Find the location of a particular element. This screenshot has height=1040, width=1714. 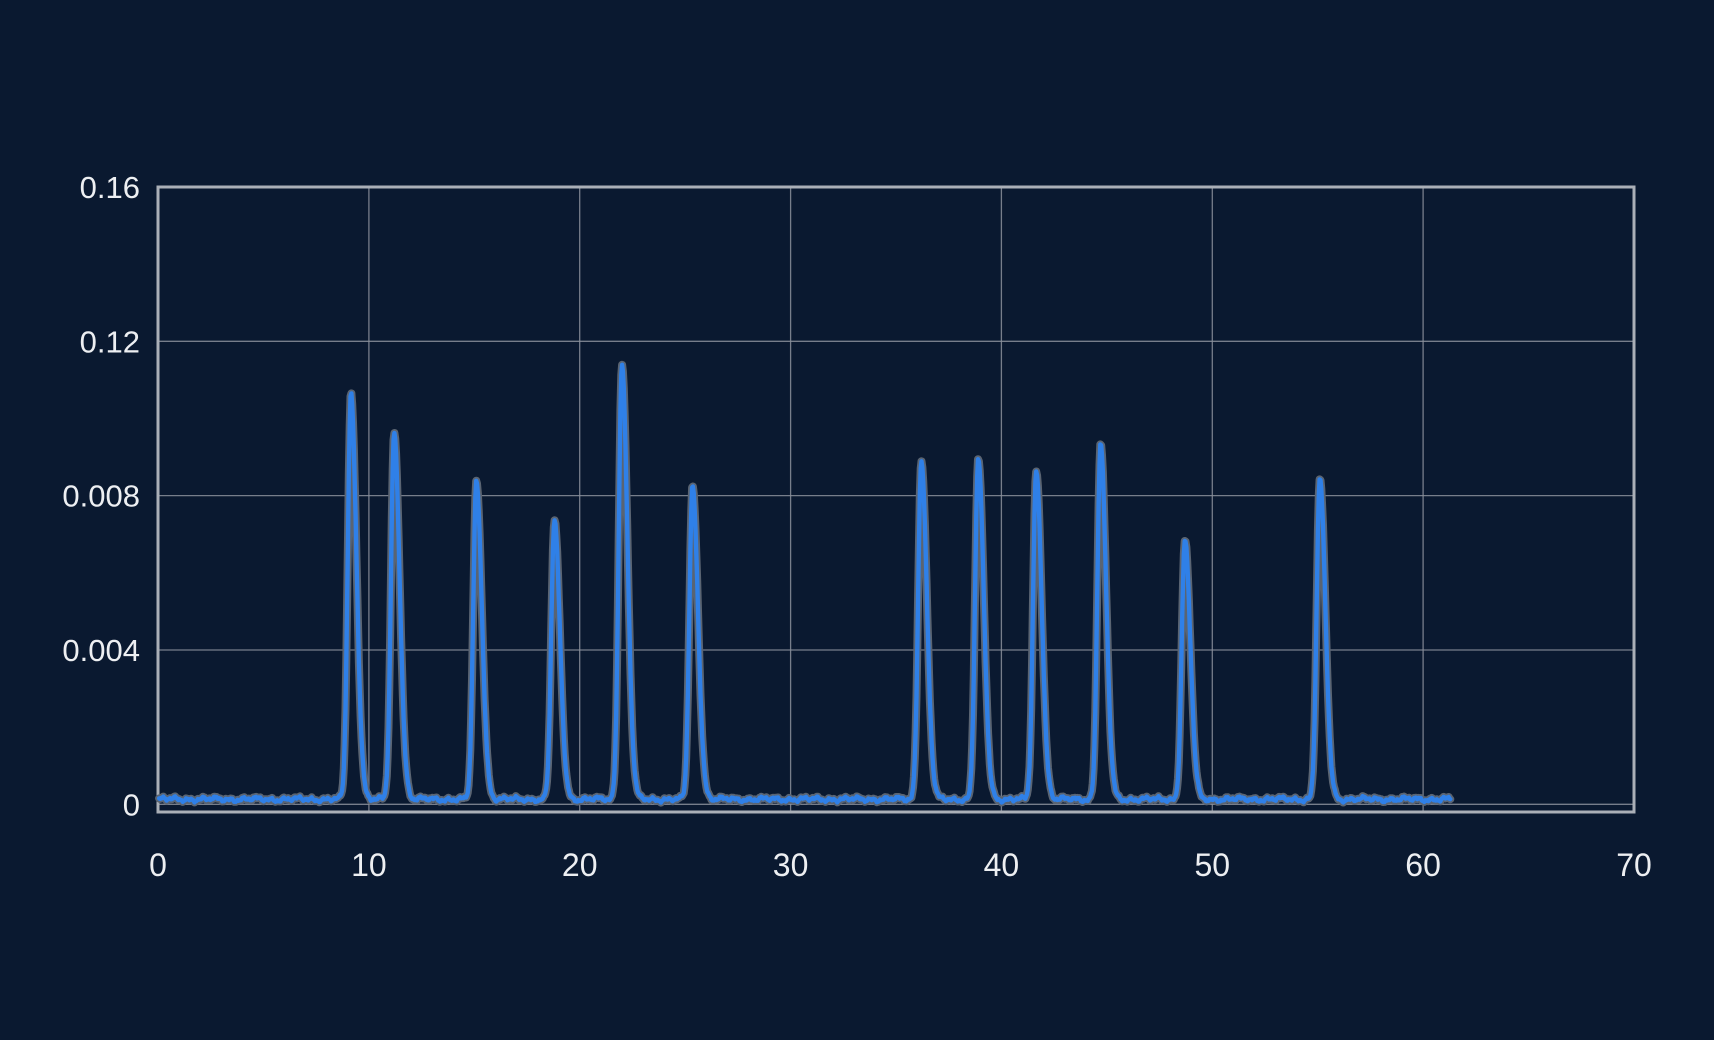

x-tick-label: 70 is located at coordinates (1634, 865).